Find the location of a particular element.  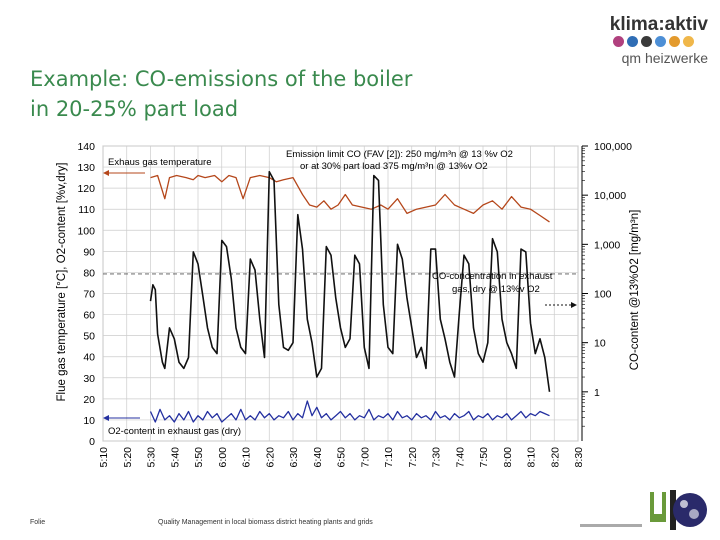

arrowhead-exhaust-temp is located at coordinates (106, 173).